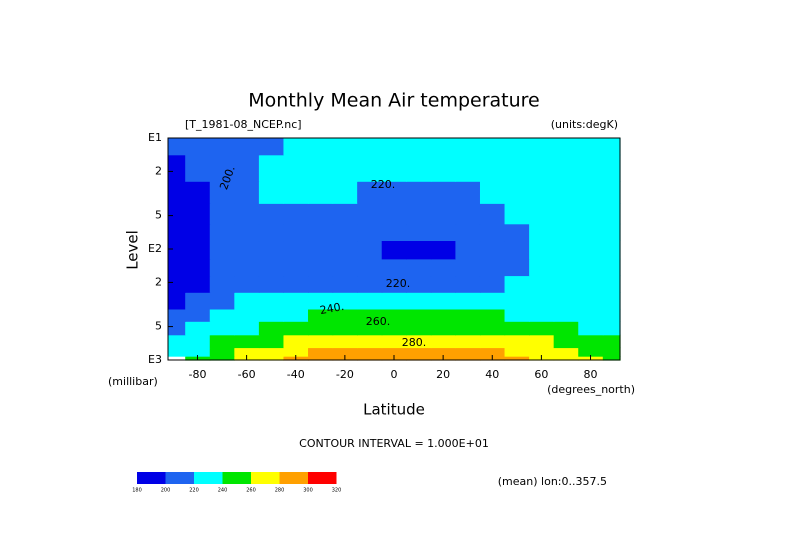 This screenshot has height=558, width=789. What do you see at coordinates (197, 374) in the screenshot?
I see `x-tick-label: -80` at bounding box center [197, 374].